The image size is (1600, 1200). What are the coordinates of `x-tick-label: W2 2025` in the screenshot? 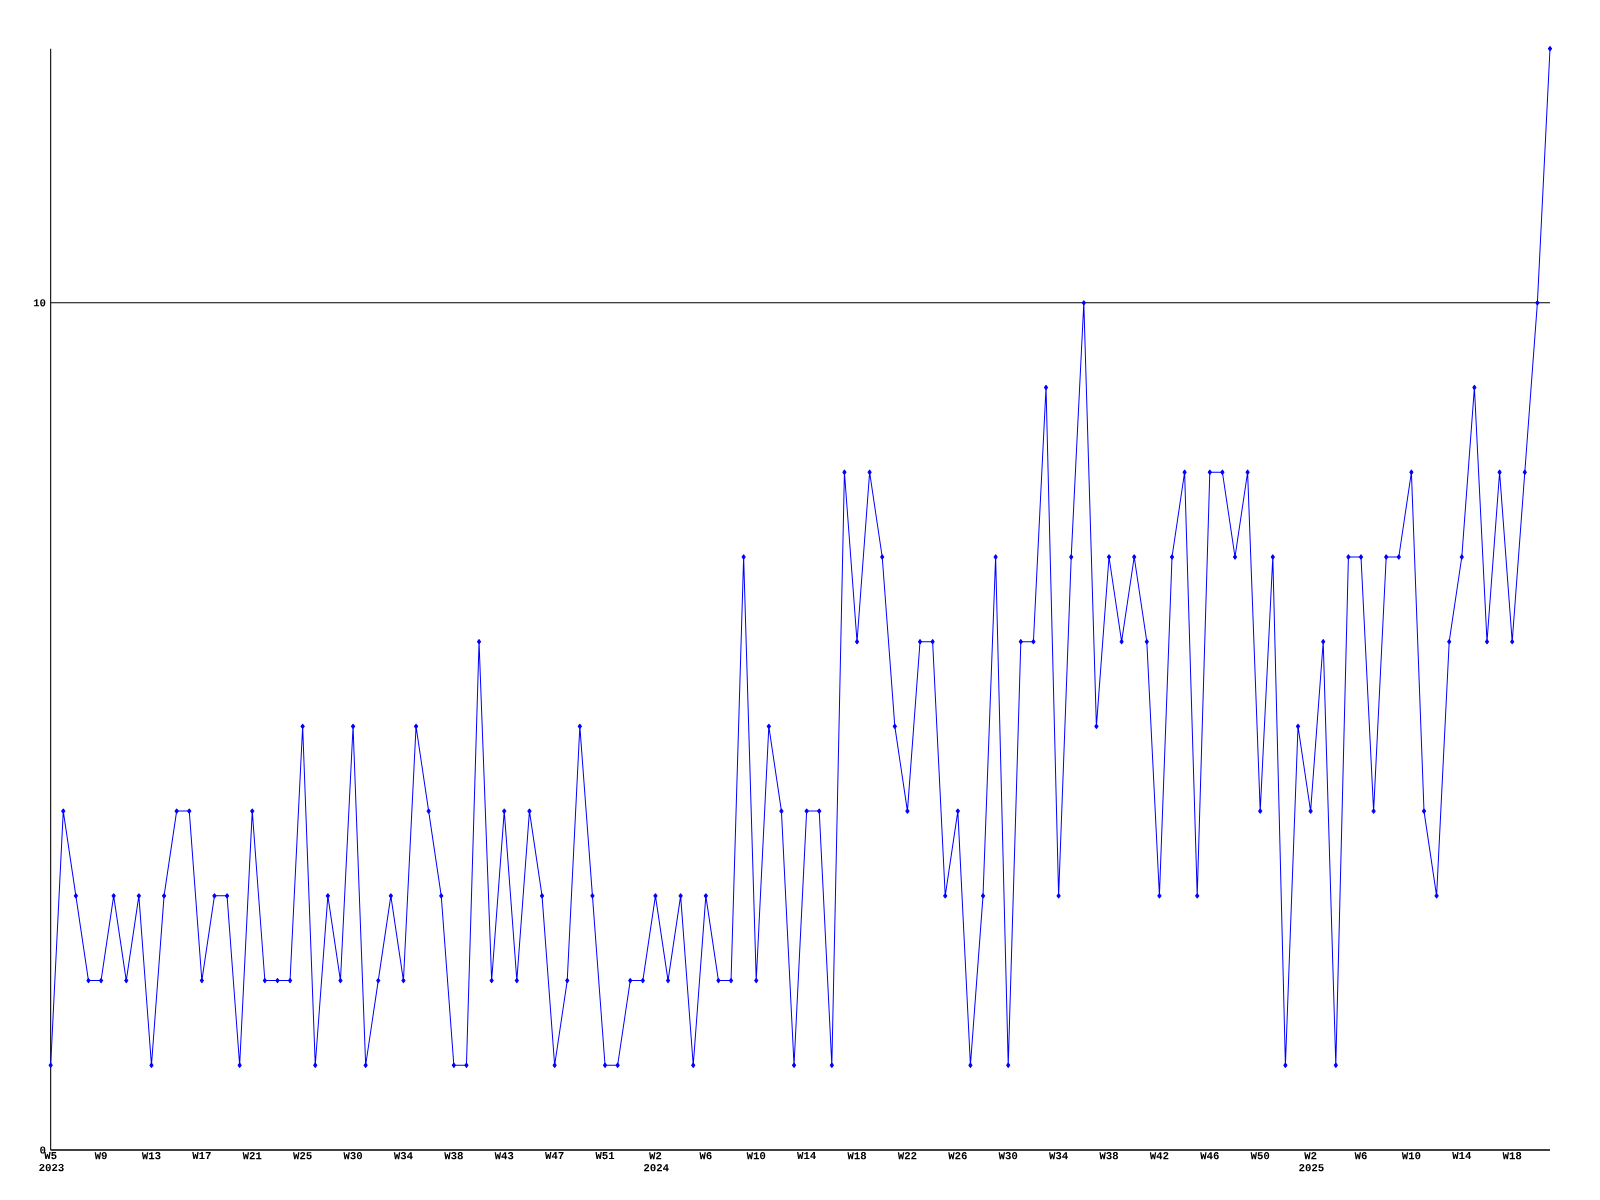 It's located at (1311, 1162).